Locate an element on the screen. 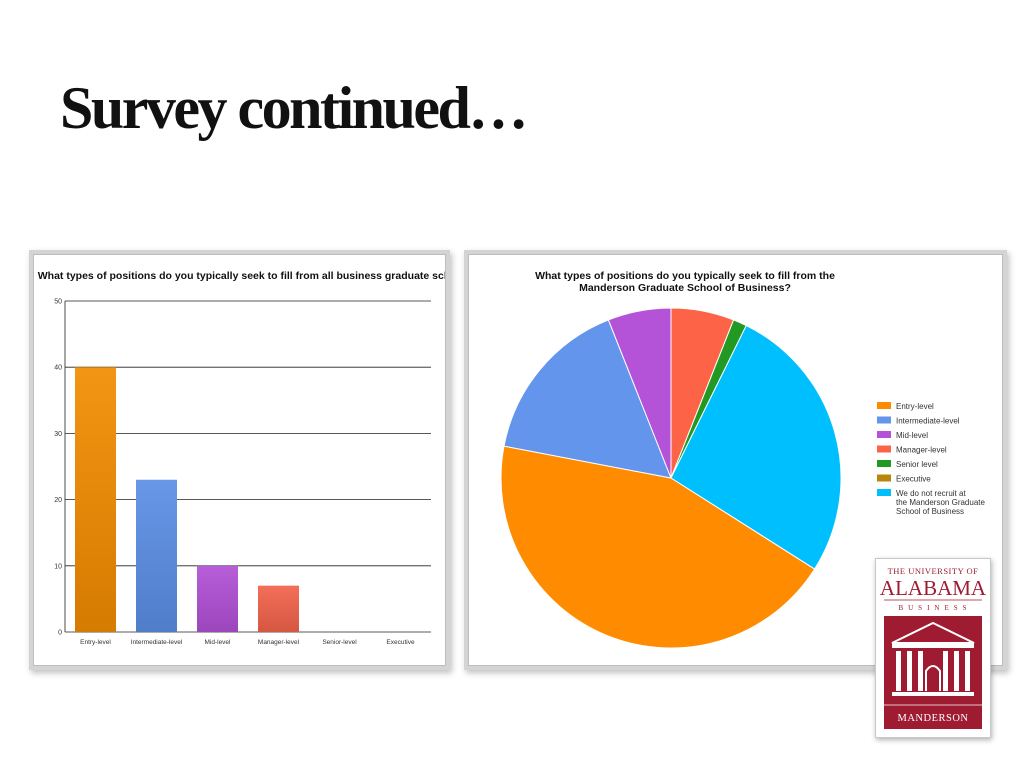  legend-label: Intermediate-level is located at coordinates (928, 421).